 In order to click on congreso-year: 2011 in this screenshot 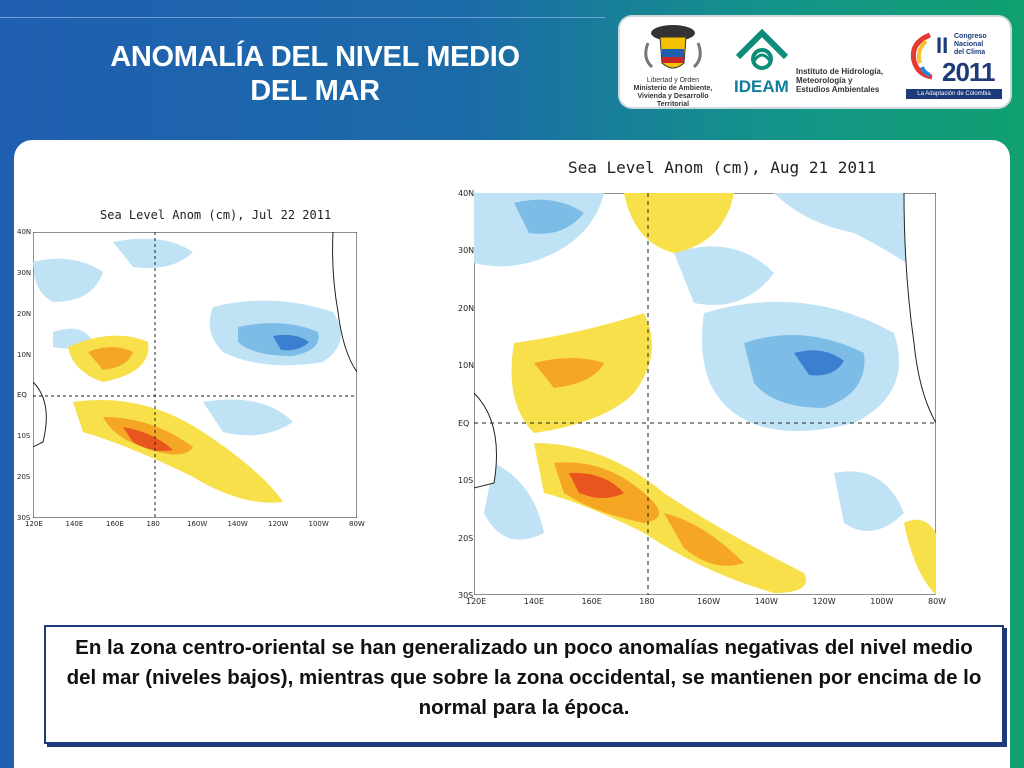, I will do `click(968, 72)`.